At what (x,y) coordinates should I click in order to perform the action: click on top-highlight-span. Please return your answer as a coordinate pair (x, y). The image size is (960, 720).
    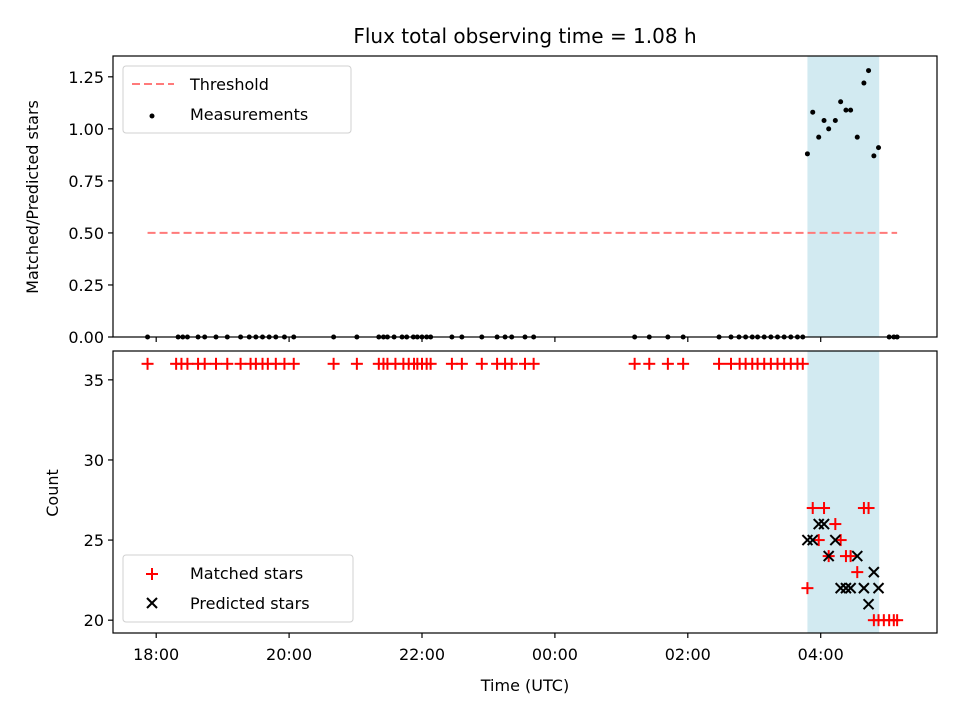
    Looking at the image, I should click on (843, 196).